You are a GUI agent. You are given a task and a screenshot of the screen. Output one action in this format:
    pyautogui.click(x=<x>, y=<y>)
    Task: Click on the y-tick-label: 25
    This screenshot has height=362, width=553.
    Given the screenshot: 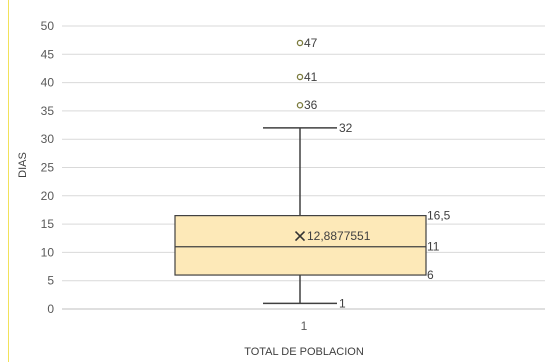 What is the action you would take?
    pyautogui.click(x=48, y=168)
    